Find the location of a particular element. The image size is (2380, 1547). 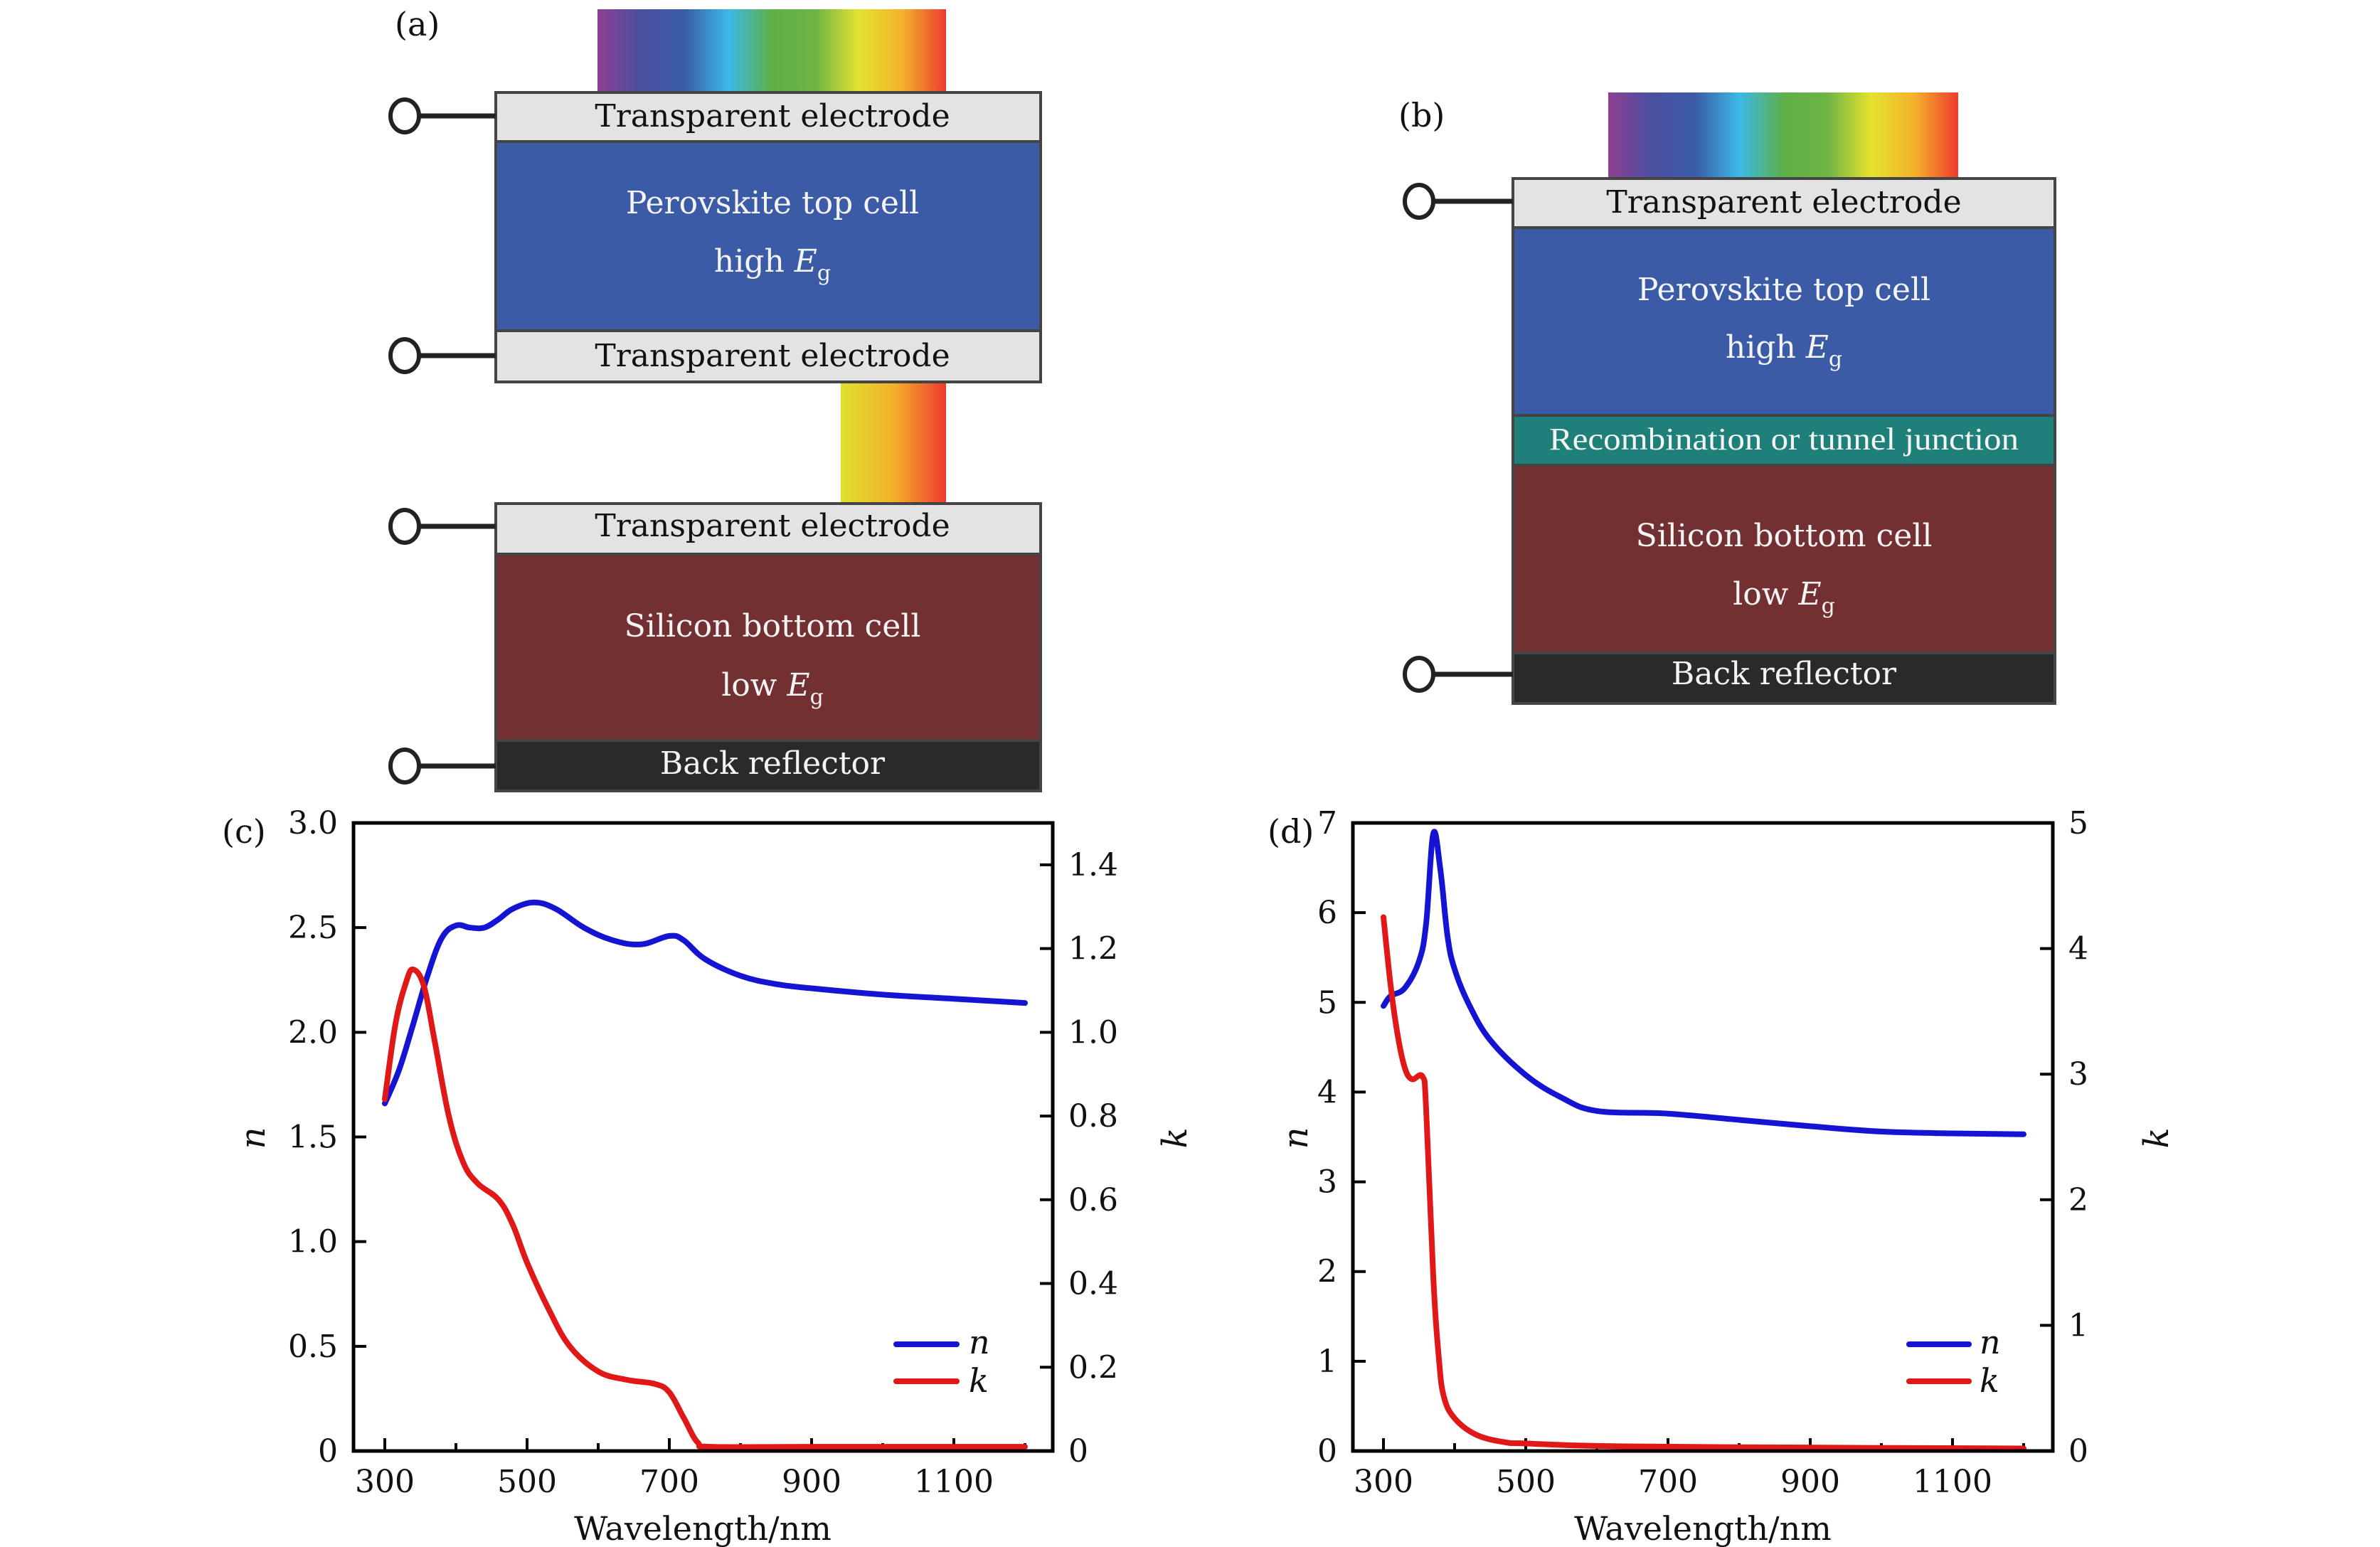

b-perovskite-layer is located at coordinates (1784, 321).